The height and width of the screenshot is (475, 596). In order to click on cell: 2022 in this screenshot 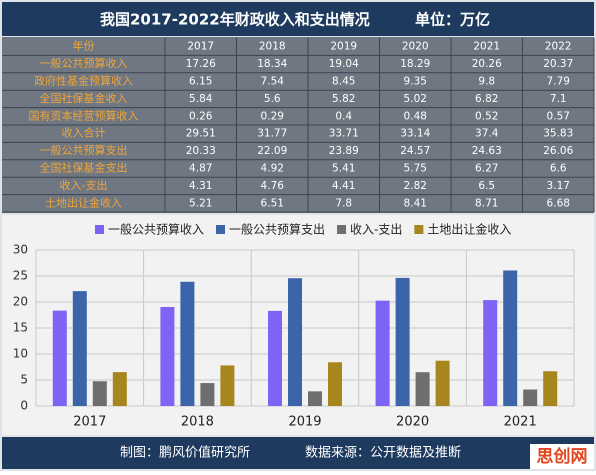, I will do `click(558, 47)`.